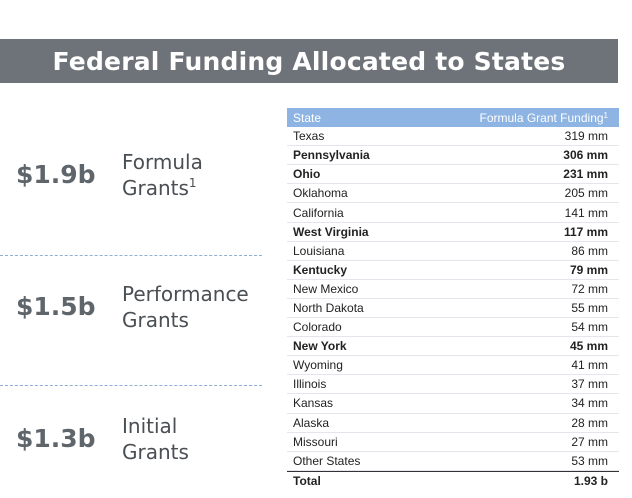 The width and height of the screenshot is (632, 498). What do you see at coordinates (318, 365) in the screenshot?
I see `row-state: Wyoming` at bounding box center [318, 365].